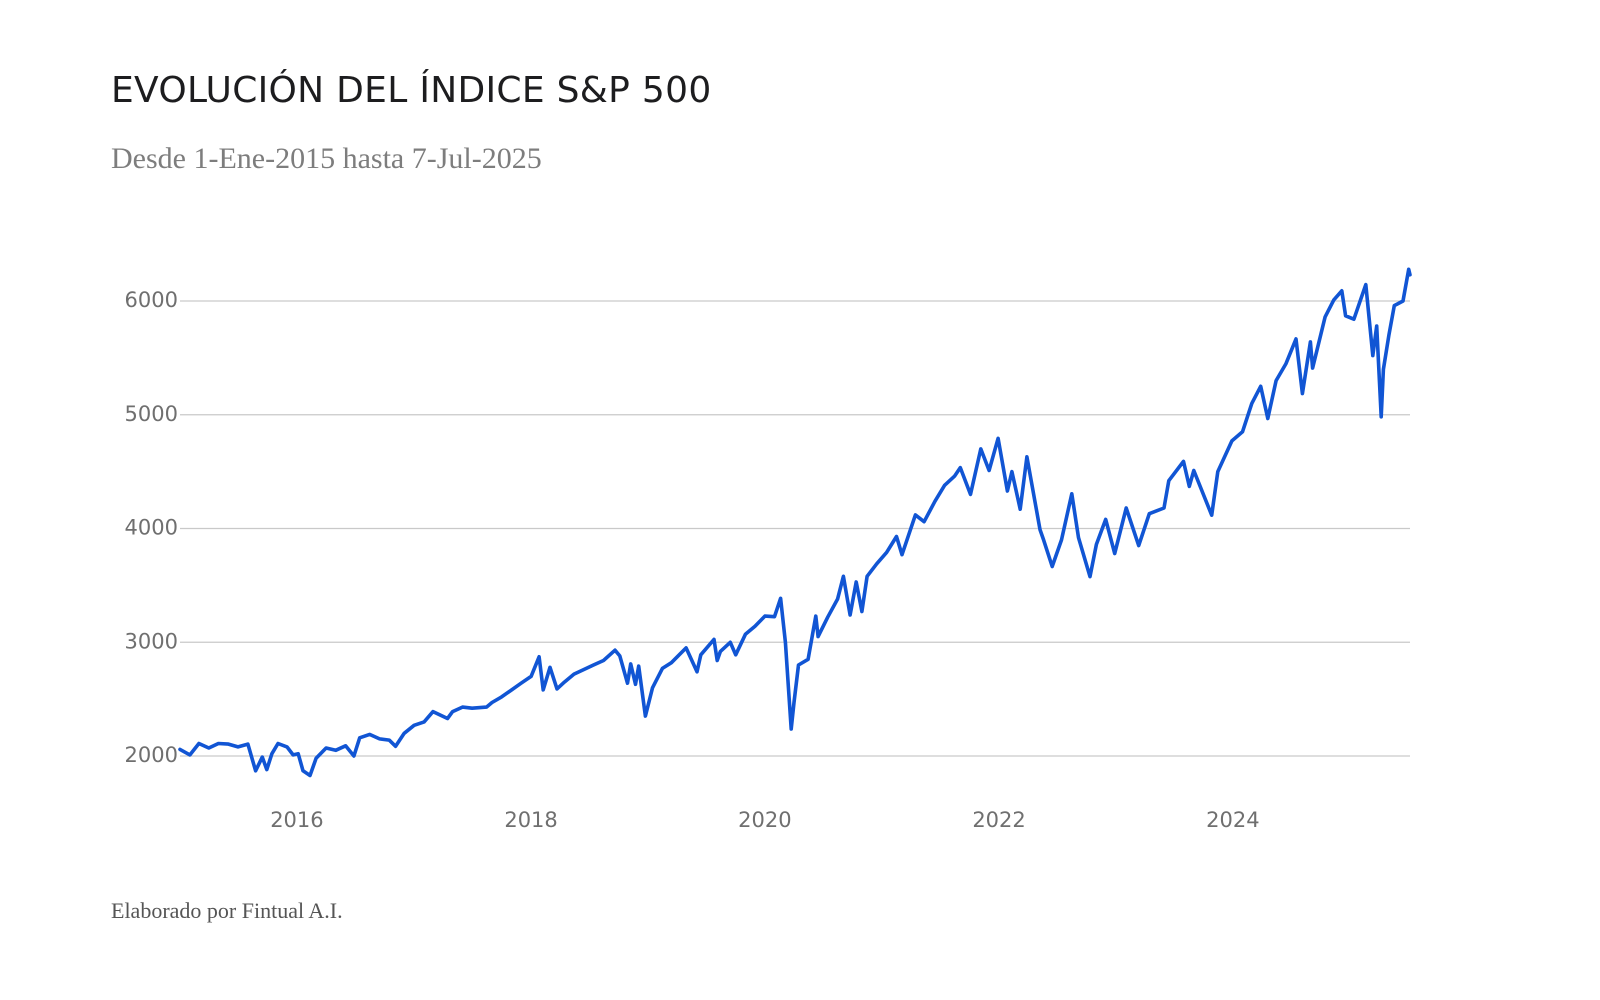 The image size is (1600, 1000). I want to click on x-tick-label-2016: 2016, so click(296, 820).